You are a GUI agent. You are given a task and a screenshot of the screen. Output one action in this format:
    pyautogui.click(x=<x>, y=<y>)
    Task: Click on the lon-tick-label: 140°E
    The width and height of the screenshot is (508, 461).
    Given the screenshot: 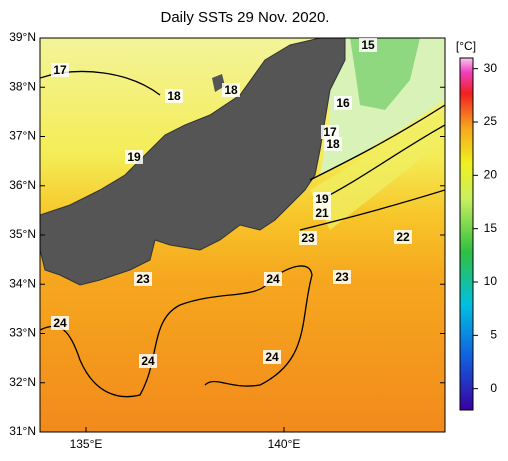 What is the action you would take?
    pyautogui.click(x=284, y=444)
    